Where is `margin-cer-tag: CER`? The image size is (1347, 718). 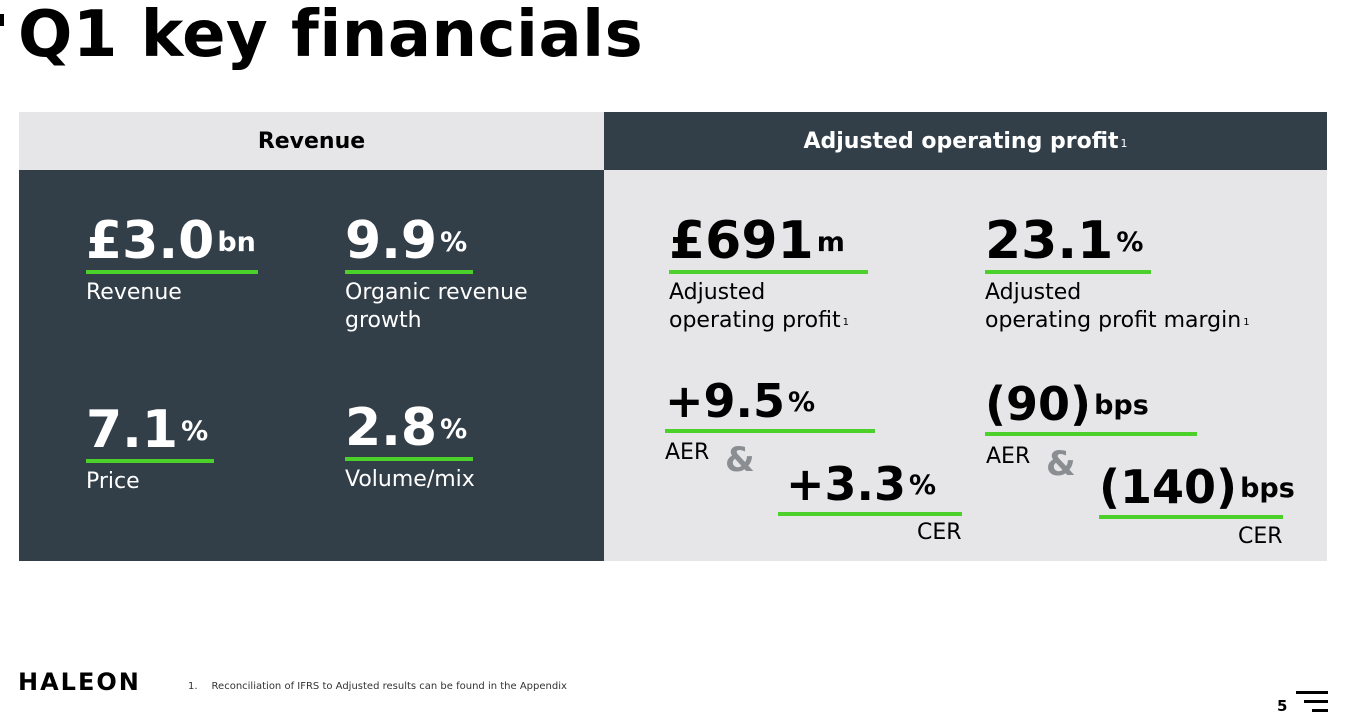
margin-cer-tag: CER is located at coordinates (1260, 536).